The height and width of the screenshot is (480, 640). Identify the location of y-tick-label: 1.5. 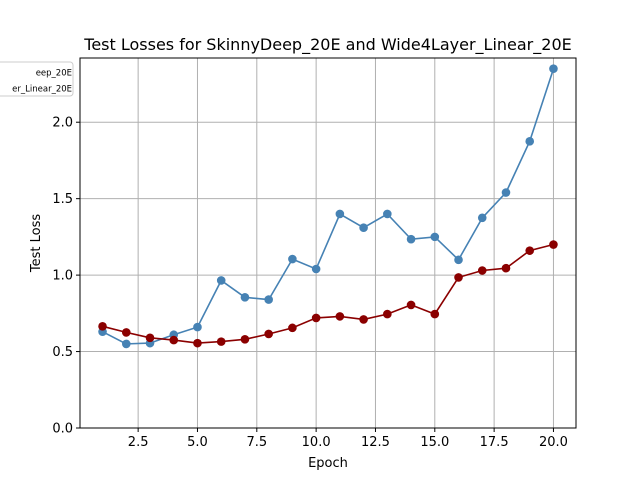
(62, 199).